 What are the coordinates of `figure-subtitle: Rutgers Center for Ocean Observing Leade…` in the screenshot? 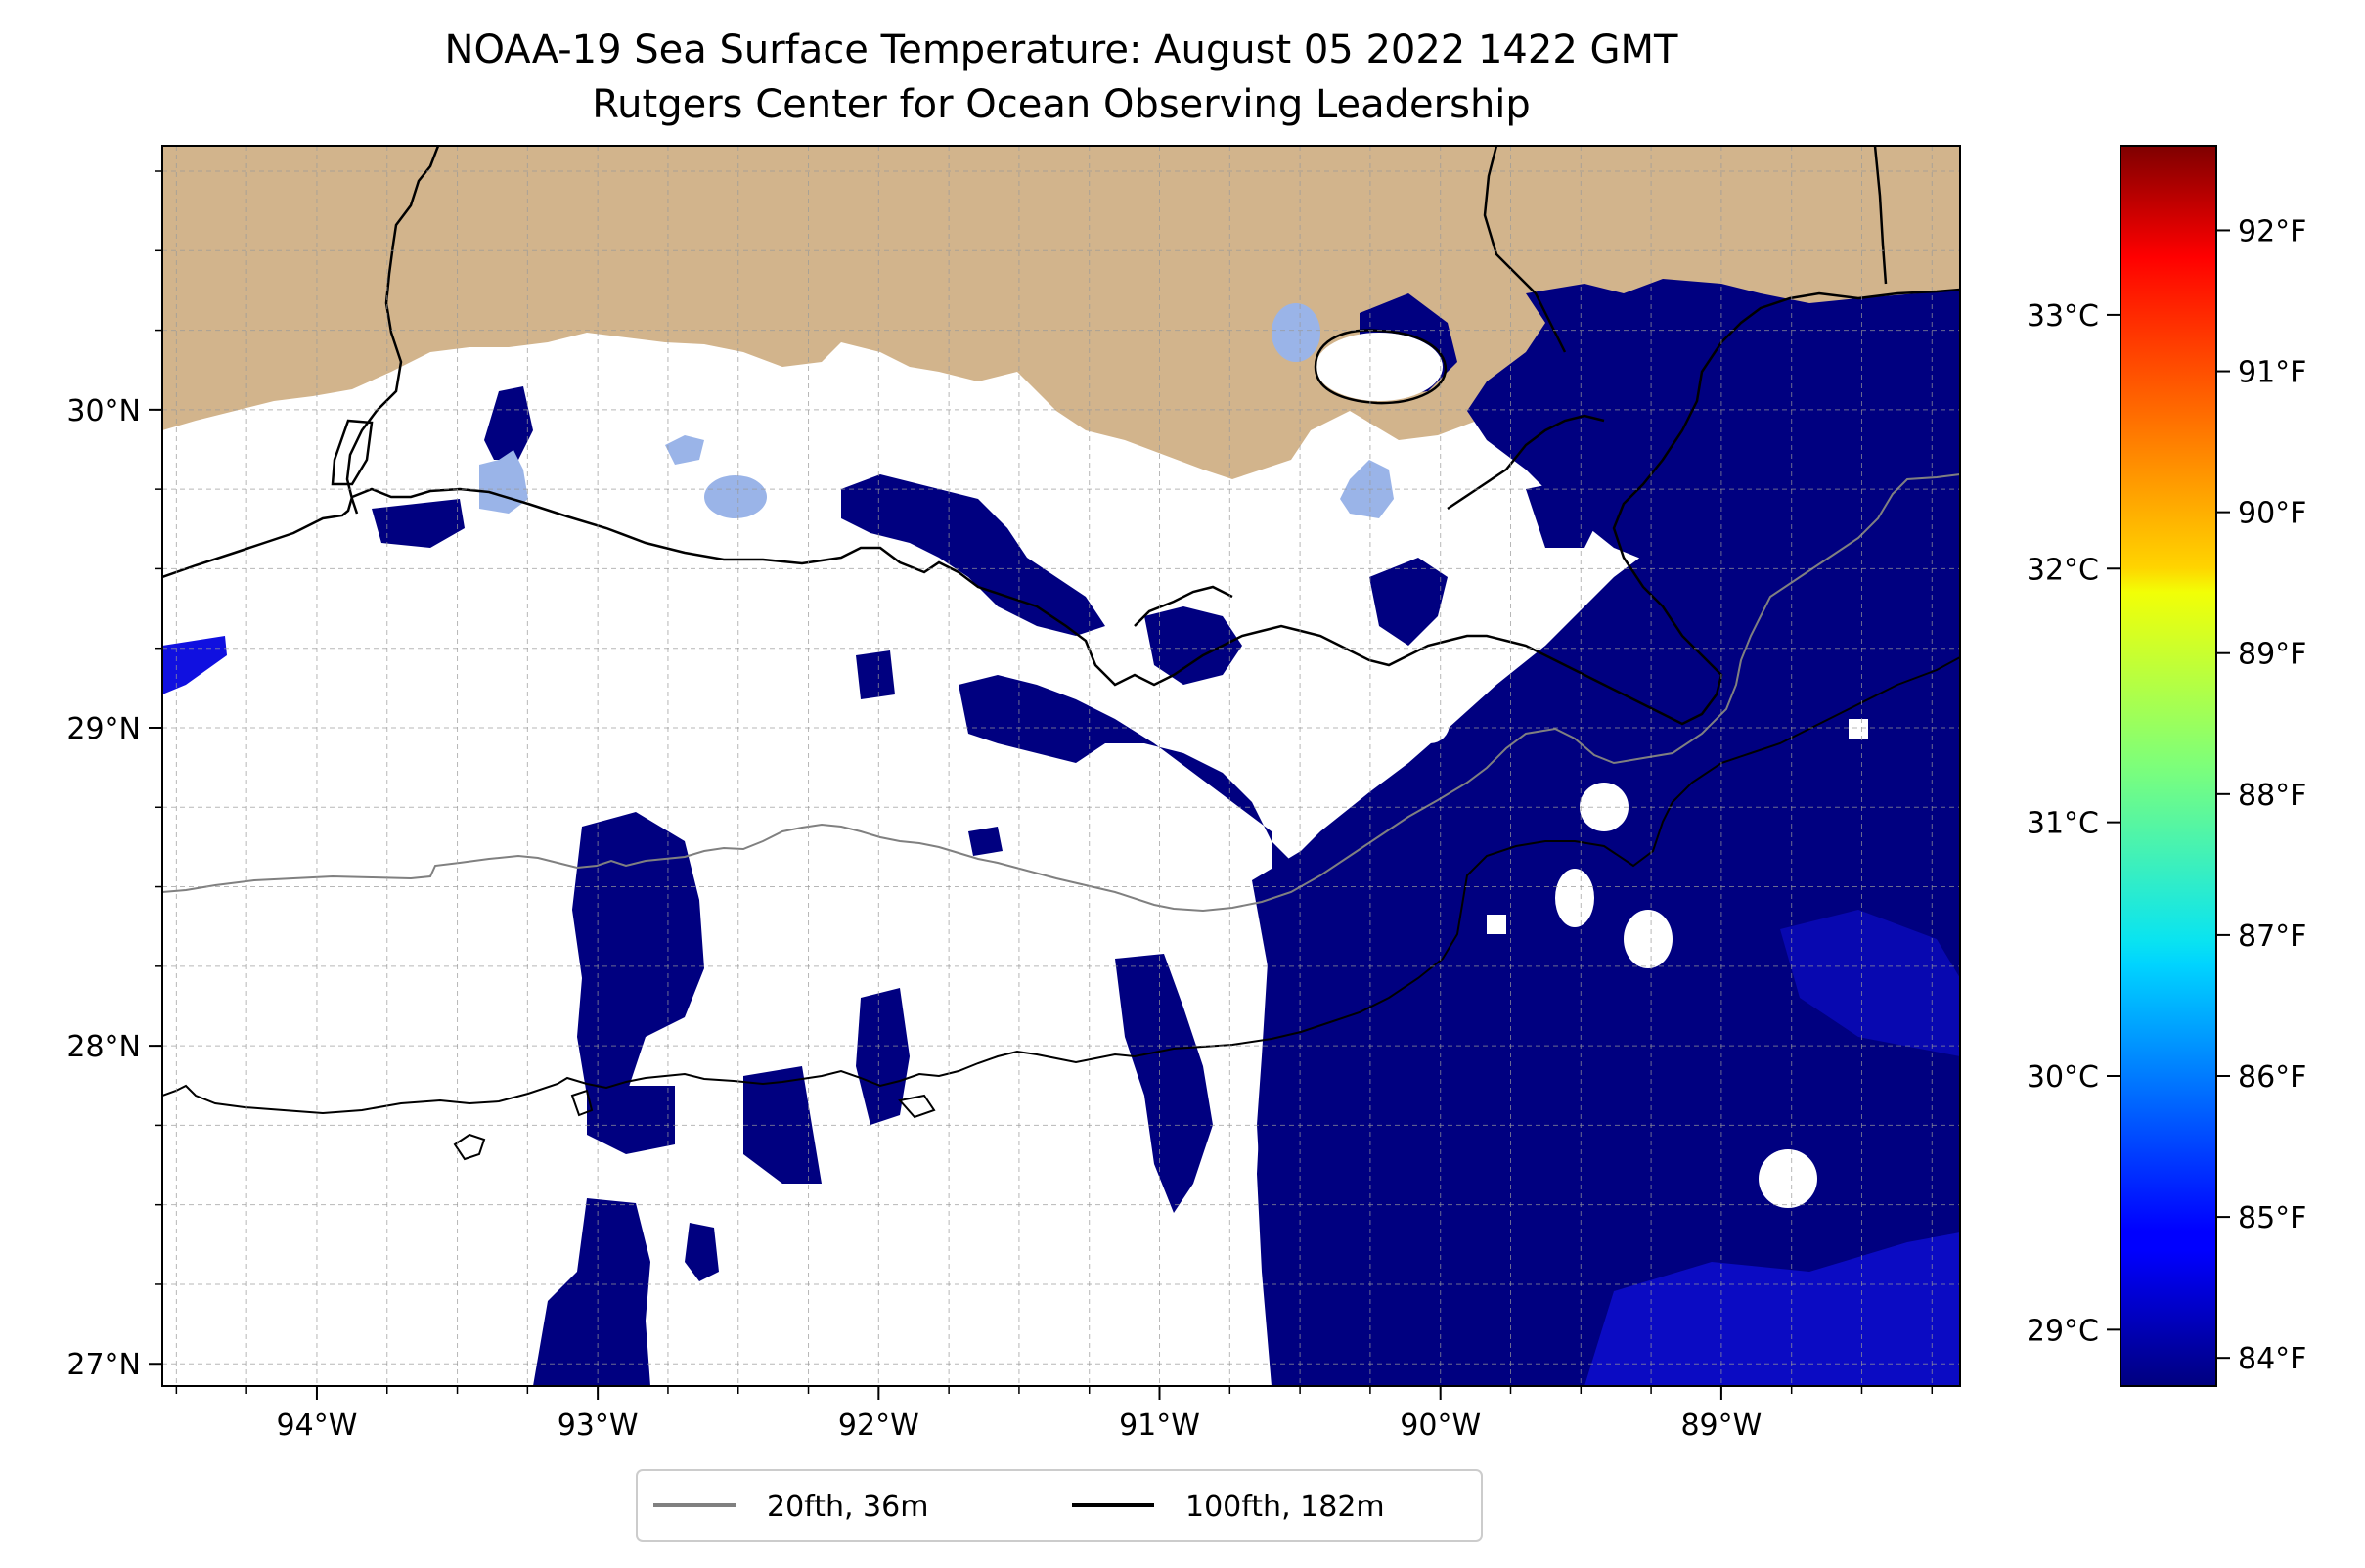 It's located at (1061, 104).